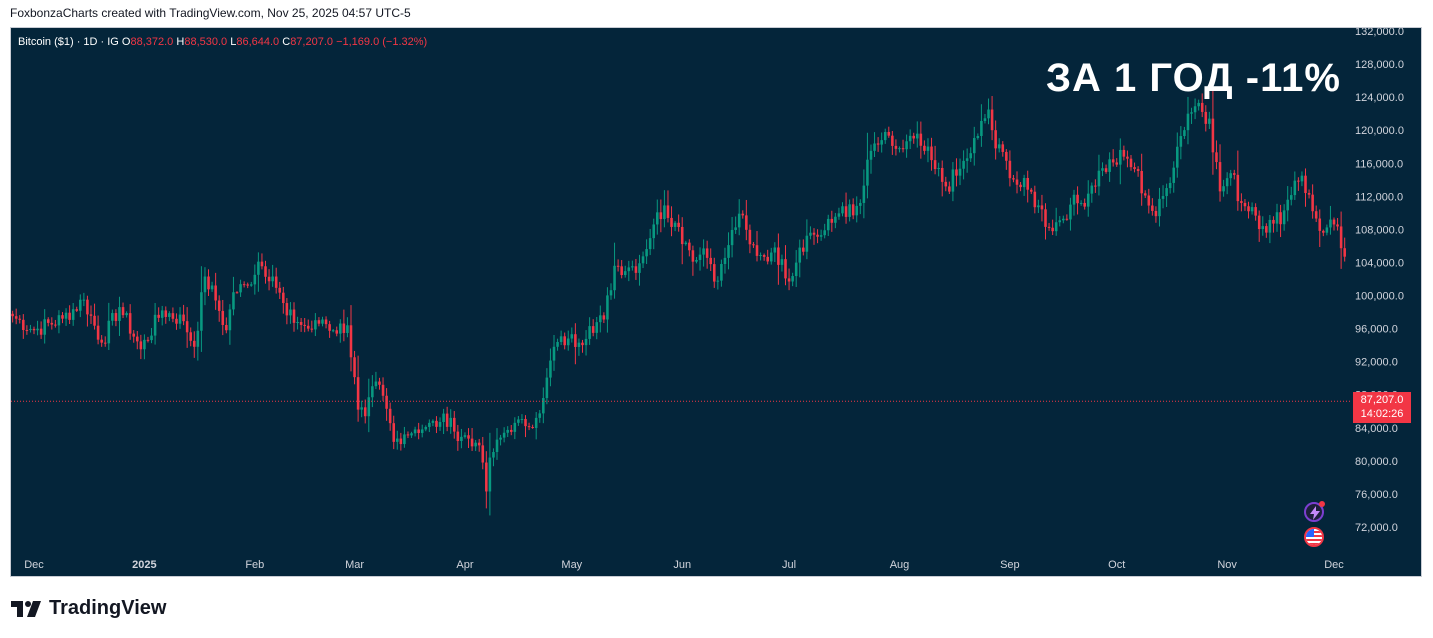  I want to click on chart-annotation: ЗА 1 ГОД -11%, so click(1193, 78).